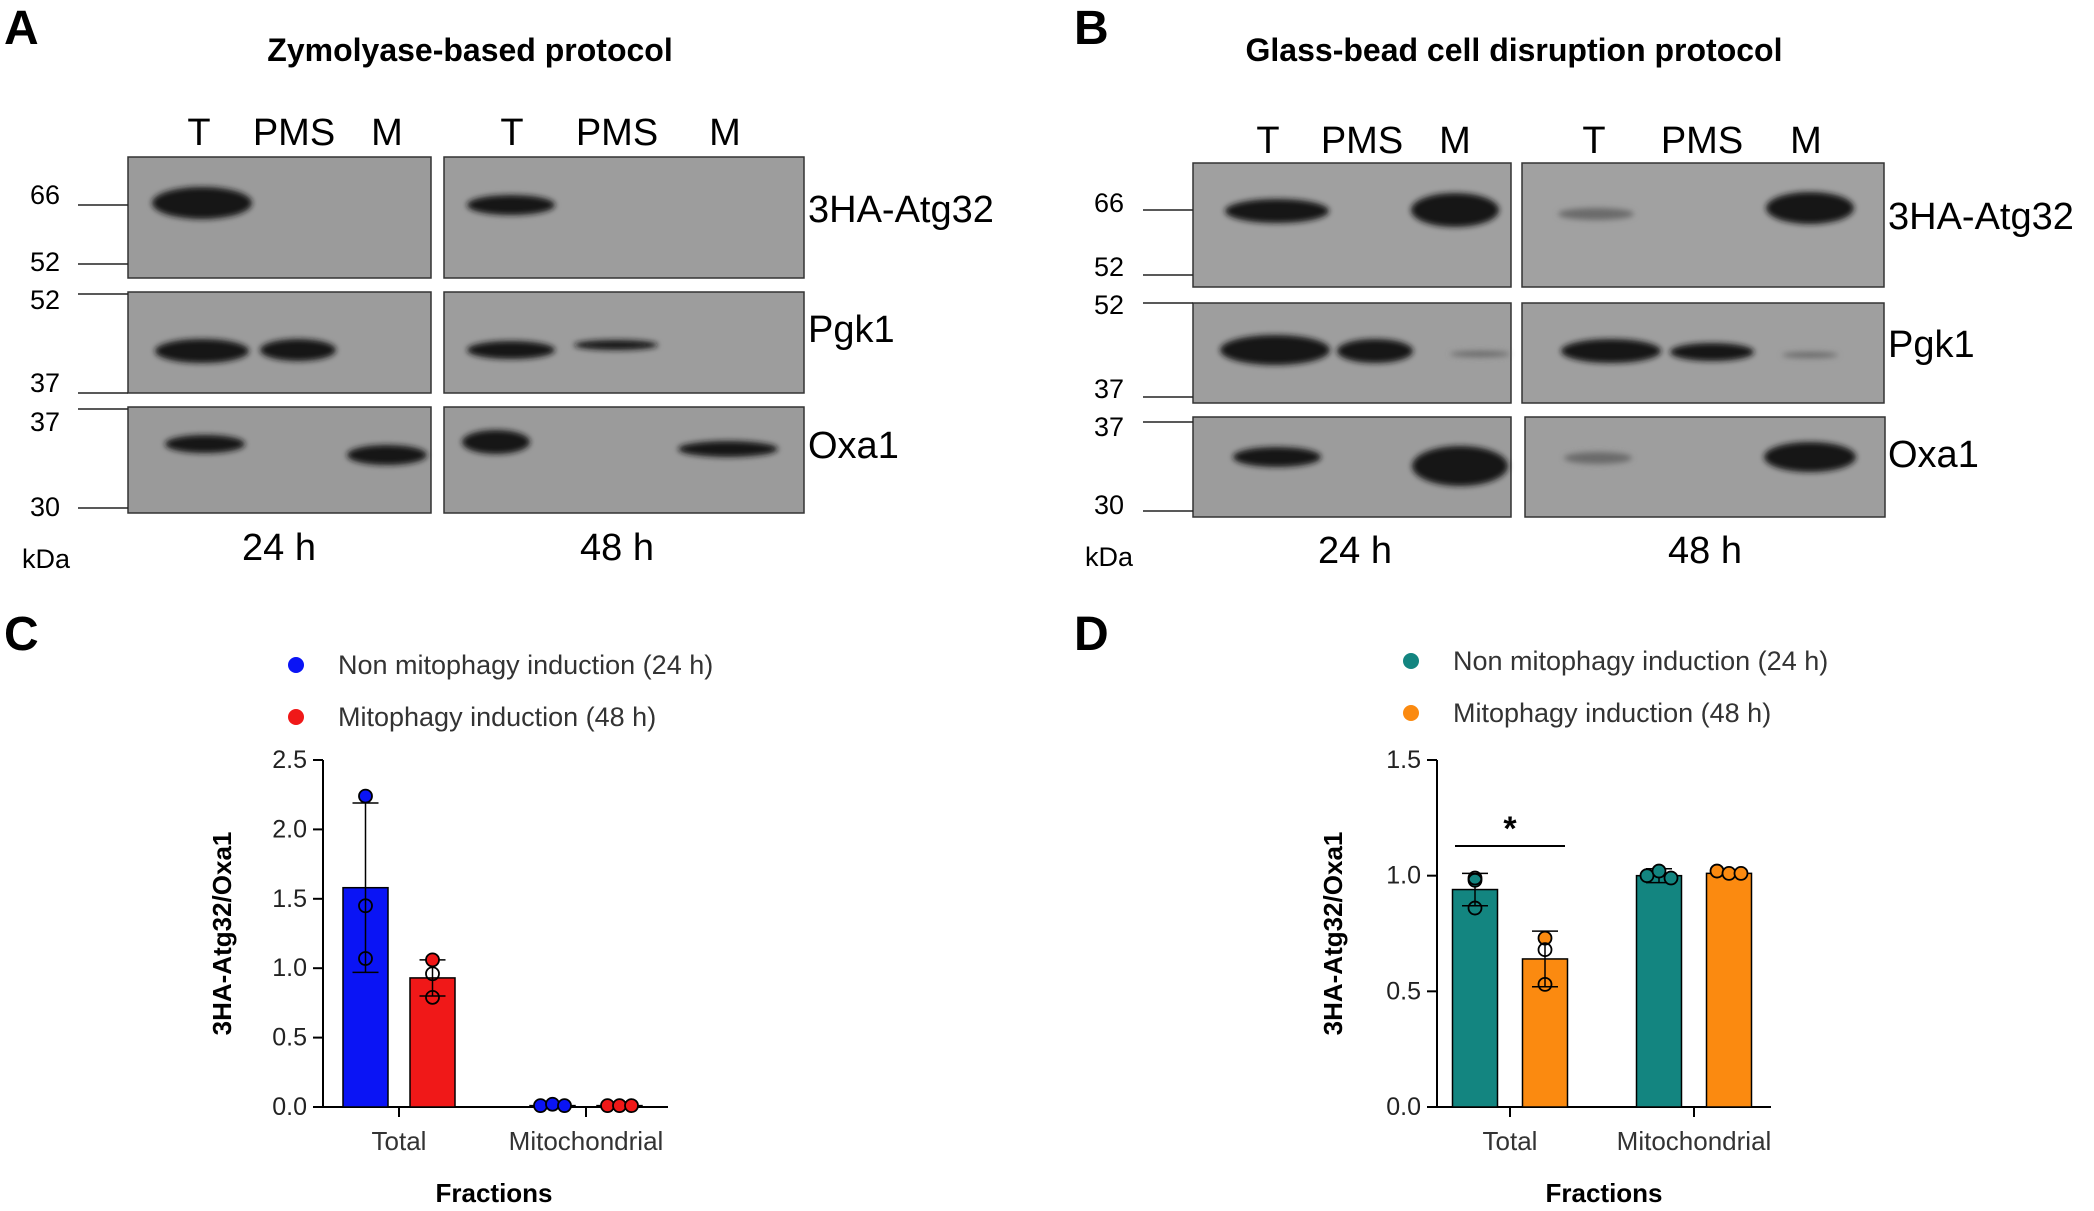  Describe the element at coordinates (1168, 360) in the screenshot. I see `mw-ticks-b` at that location.